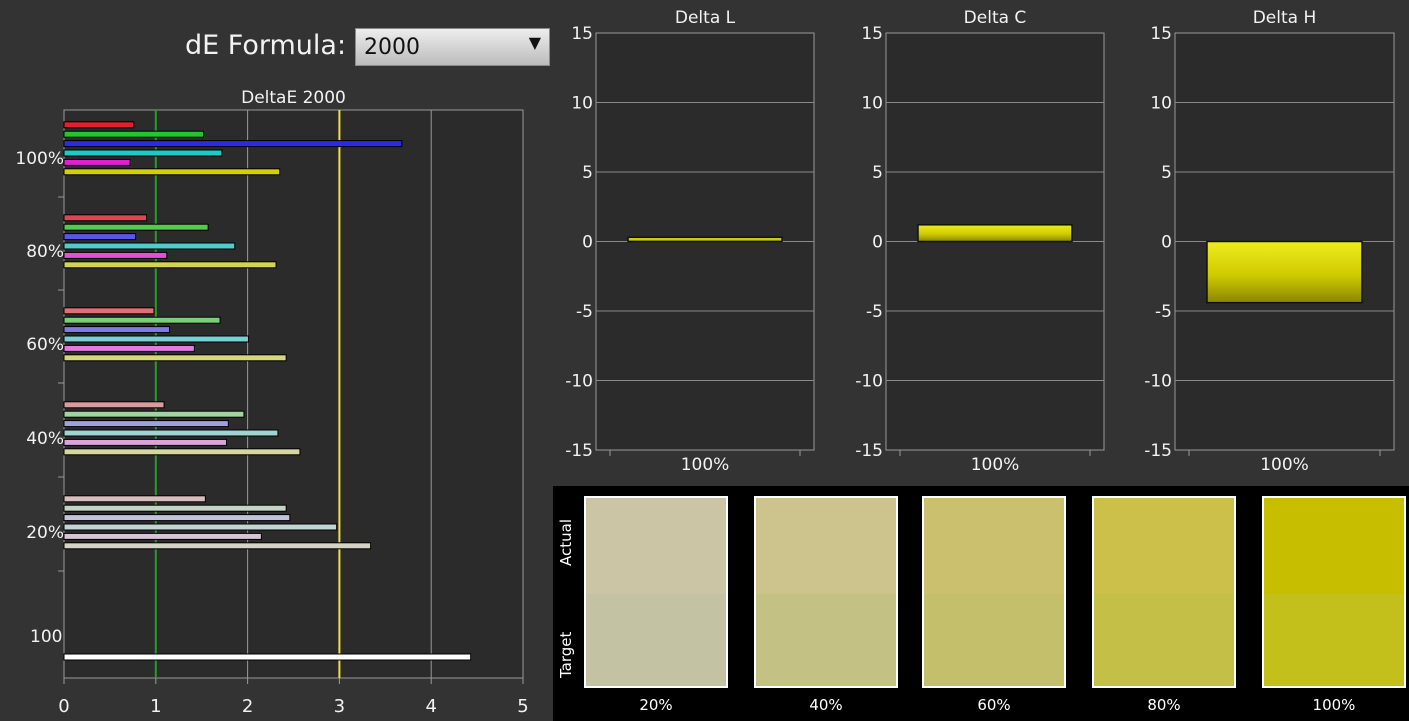 This screenshot has width=1409, height=721. Describe the element at coordinates (293, 98) in the screenshot. I see `chart-title: DeltaE 2000` at that location.